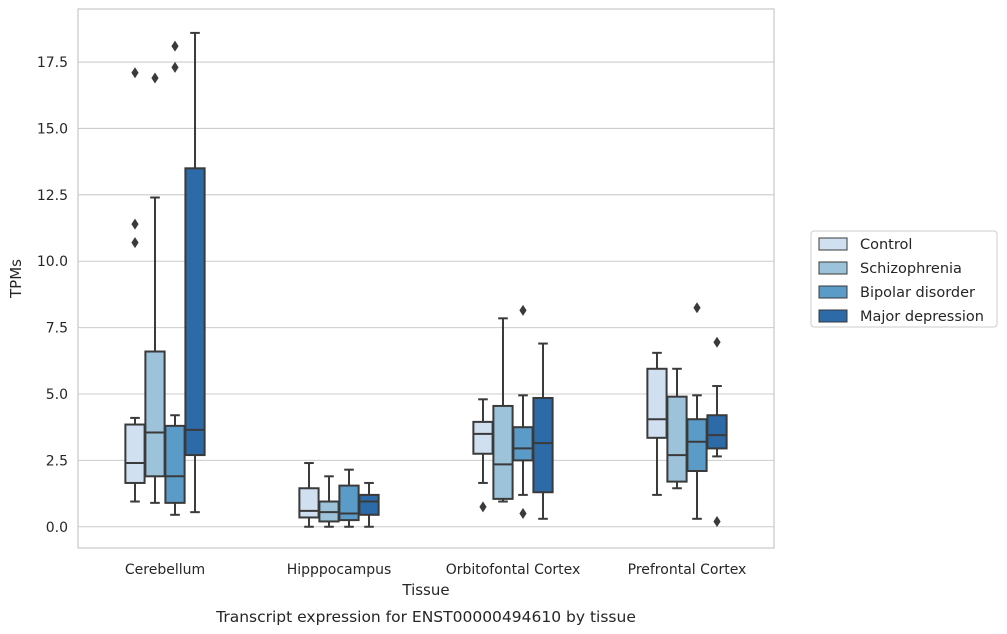  I want to click on y-tick-label: 5.0, so click(57, 395).